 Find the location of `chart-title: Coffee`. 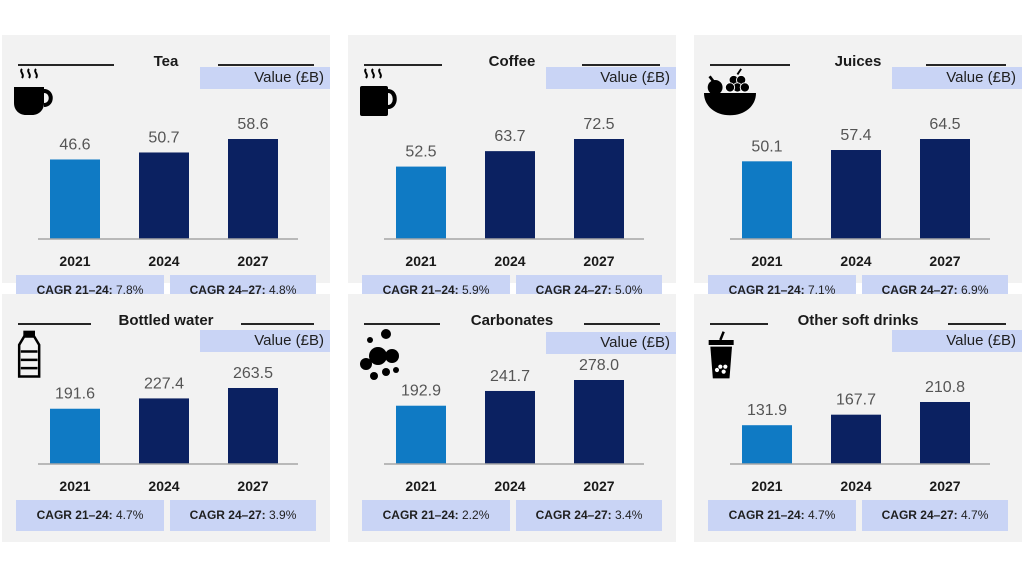

chart-title: Coffee is located at coordinates (512, 61).